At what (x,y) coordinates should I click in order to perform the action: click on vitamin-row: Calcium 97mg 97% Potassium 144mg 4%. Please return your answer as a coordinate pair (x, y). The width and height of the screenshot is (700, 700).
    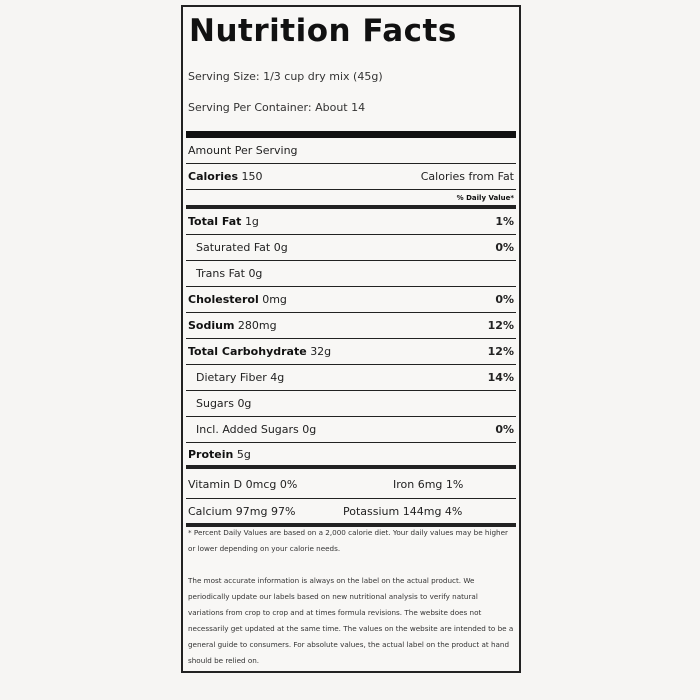
    Looking at the image, I should click on (351, 513).